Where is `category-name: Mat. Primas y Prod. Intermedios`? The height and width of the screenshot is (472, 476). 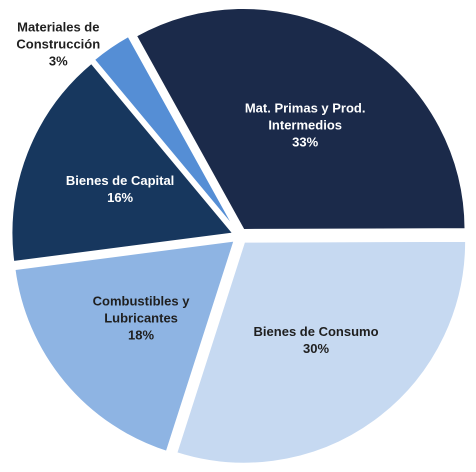 category-name: Mat. Primas y Prod. Intermedios is located at coordinates (305, 116).